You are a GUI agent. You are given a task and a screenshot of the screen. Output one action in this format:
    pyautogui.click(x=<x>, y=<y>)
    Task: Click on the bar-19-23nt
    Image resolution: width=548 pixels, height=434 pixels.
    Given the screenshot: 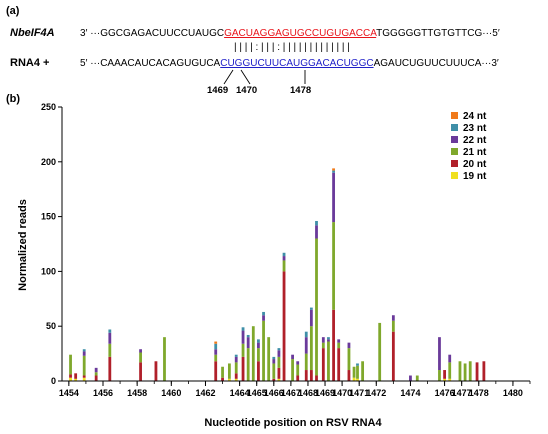 What is the action you would take?
    pyautogui.click(x=279, y=349)
    